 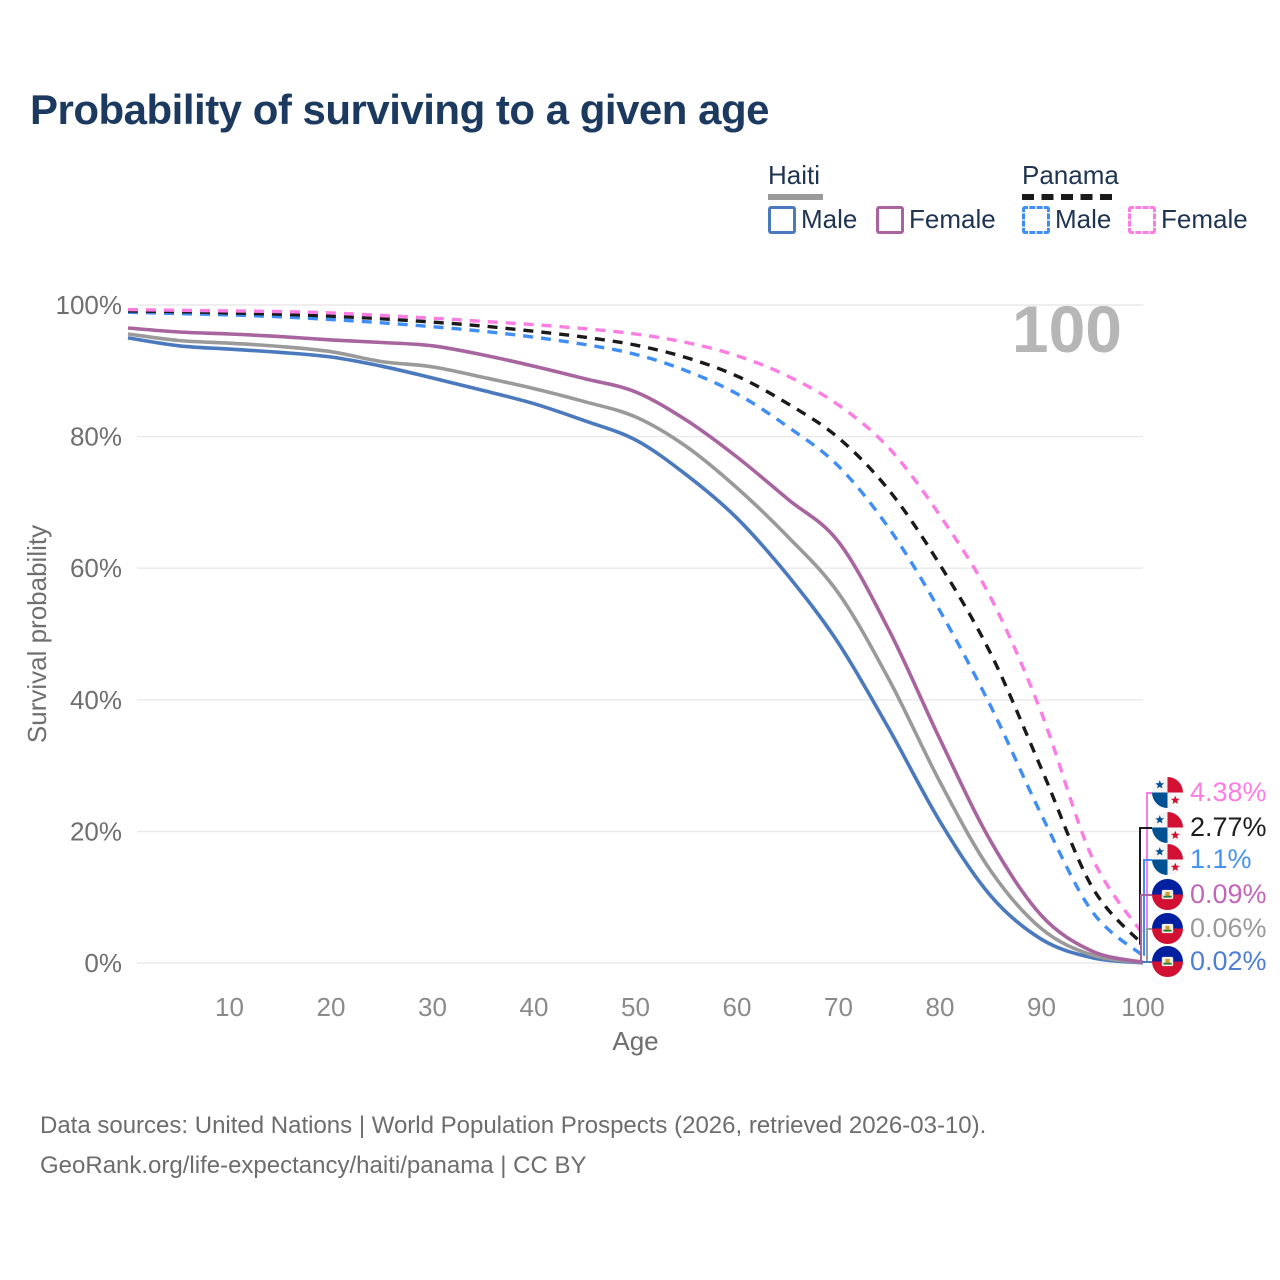 What do you see at coordinates (1142, 219) in the screenshot?
I see `legend-checkbox-panama-female` at bounding box center [1142, 219].